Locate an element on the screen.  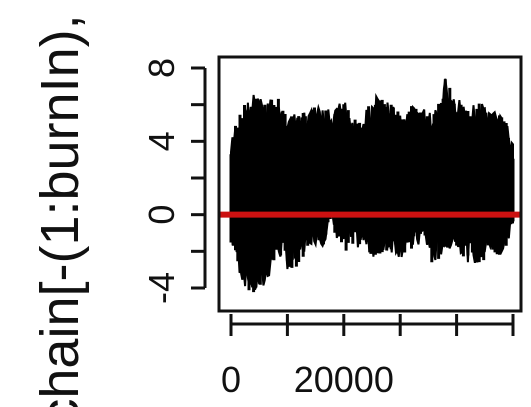
y-axis: -4 0 4 8 is located at coordinates (174, 181).